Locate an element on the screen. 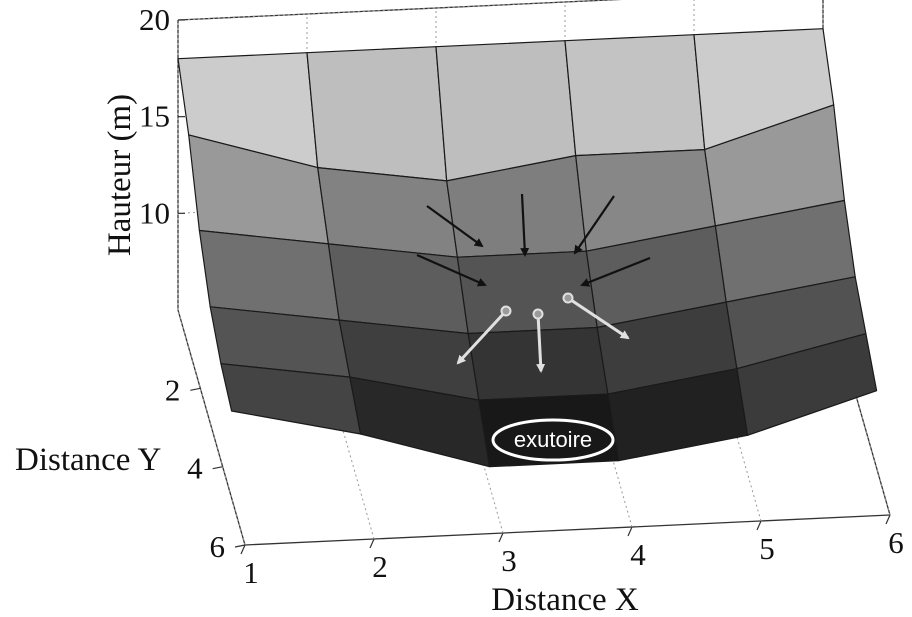  flow-arrows is located at coordinates (533, 283).